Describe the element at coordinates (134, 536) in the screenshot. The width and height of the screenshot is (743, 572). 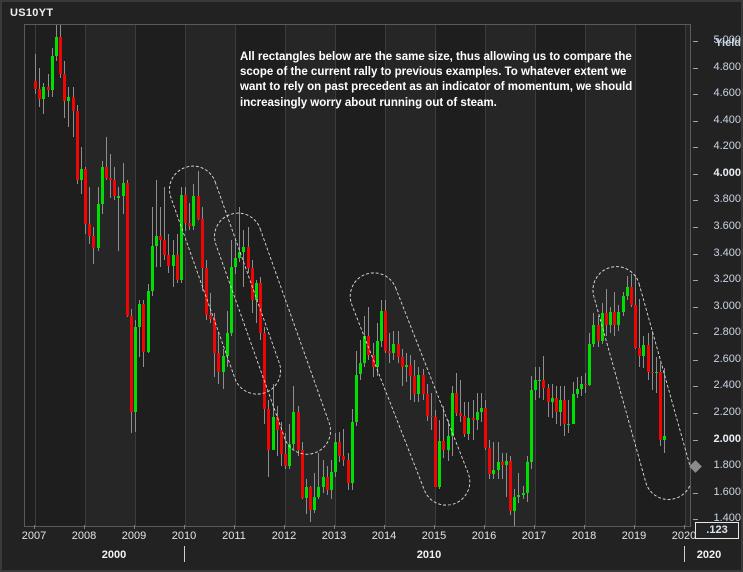
I see `x-axis-tick-label: 2009` at that location.